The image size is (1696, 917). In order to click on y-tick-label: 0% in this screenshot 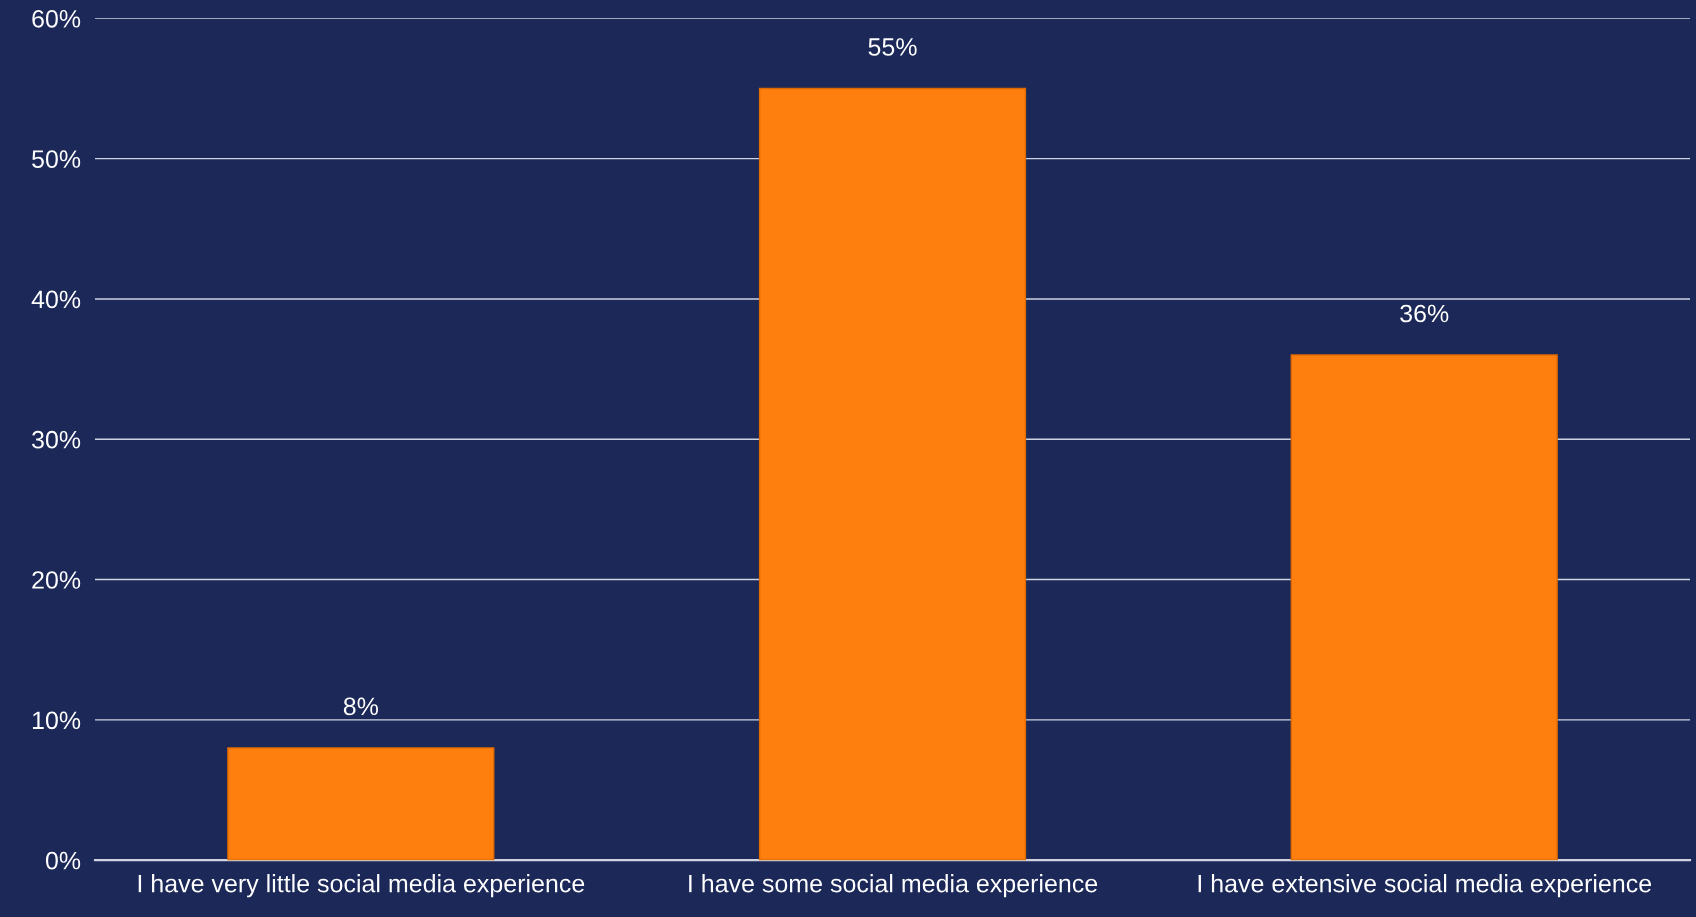, I will do `click(63, 860)`.